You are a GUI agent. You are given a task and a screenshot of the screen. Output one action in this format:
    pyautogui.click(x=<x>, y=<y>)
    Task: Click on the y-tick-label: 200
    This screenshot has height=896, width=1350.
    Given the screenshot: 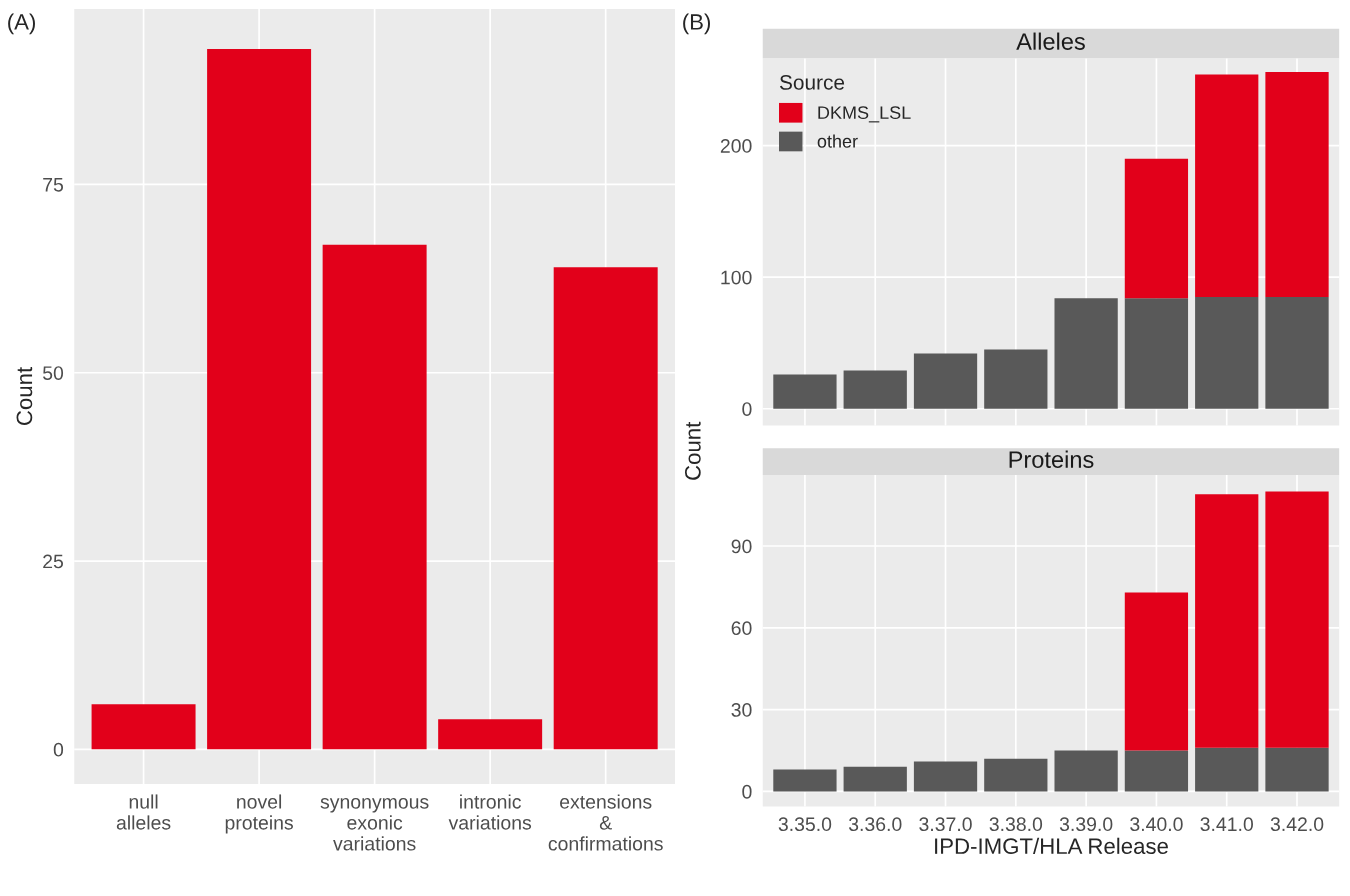 What is the action you would take?
    pyautogui.click(x=736, y=146)
    